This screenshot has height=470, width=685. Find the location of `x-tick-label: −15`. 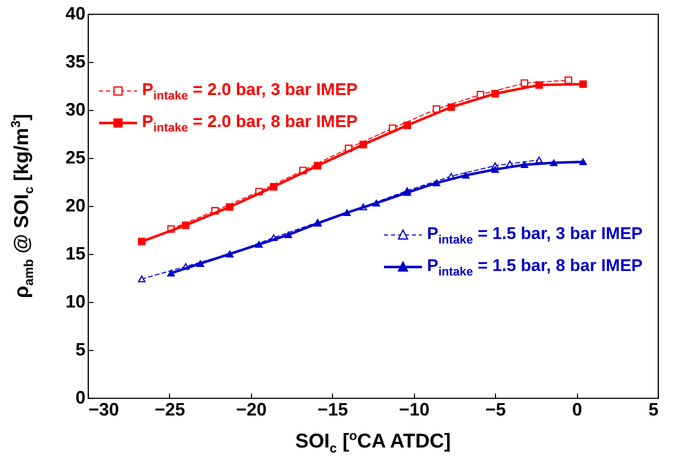

x-tick-label: −15 is located at coordinates (333, 410).